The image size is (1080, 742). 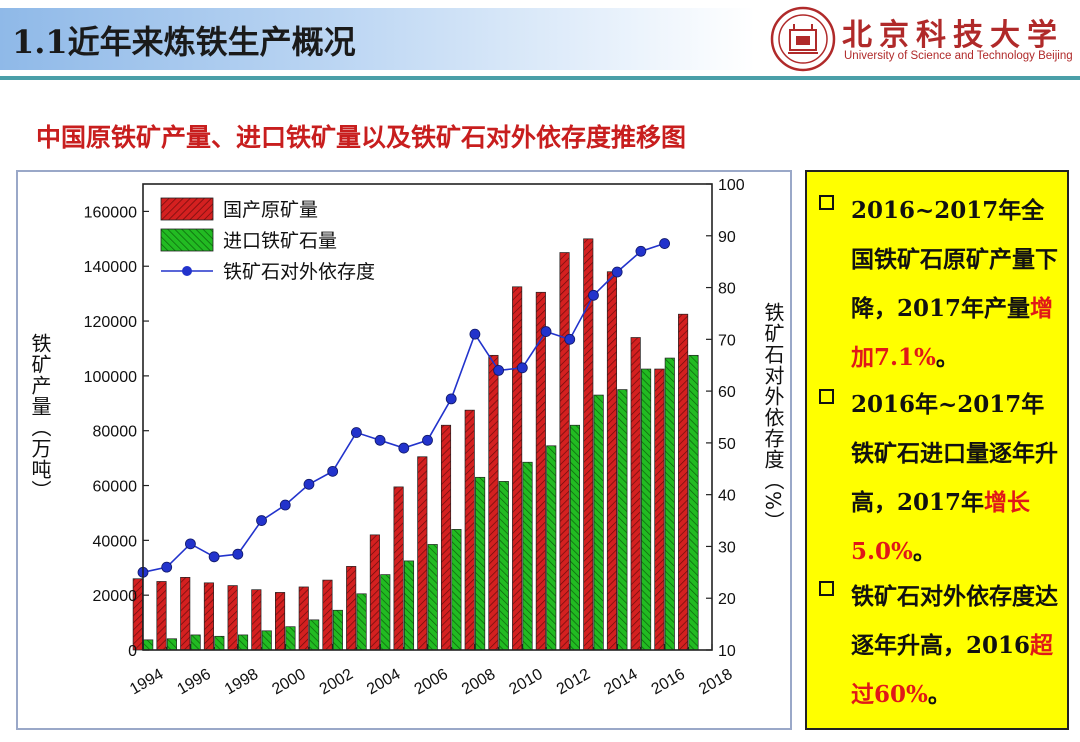 What do you see at coordinates (361, 137) in the screenshot?
I see `chart-heading: 中国原铁矿产量、进口铁矿量以及铁矿石对外依存度推移图` at bounding box center [361, 137].